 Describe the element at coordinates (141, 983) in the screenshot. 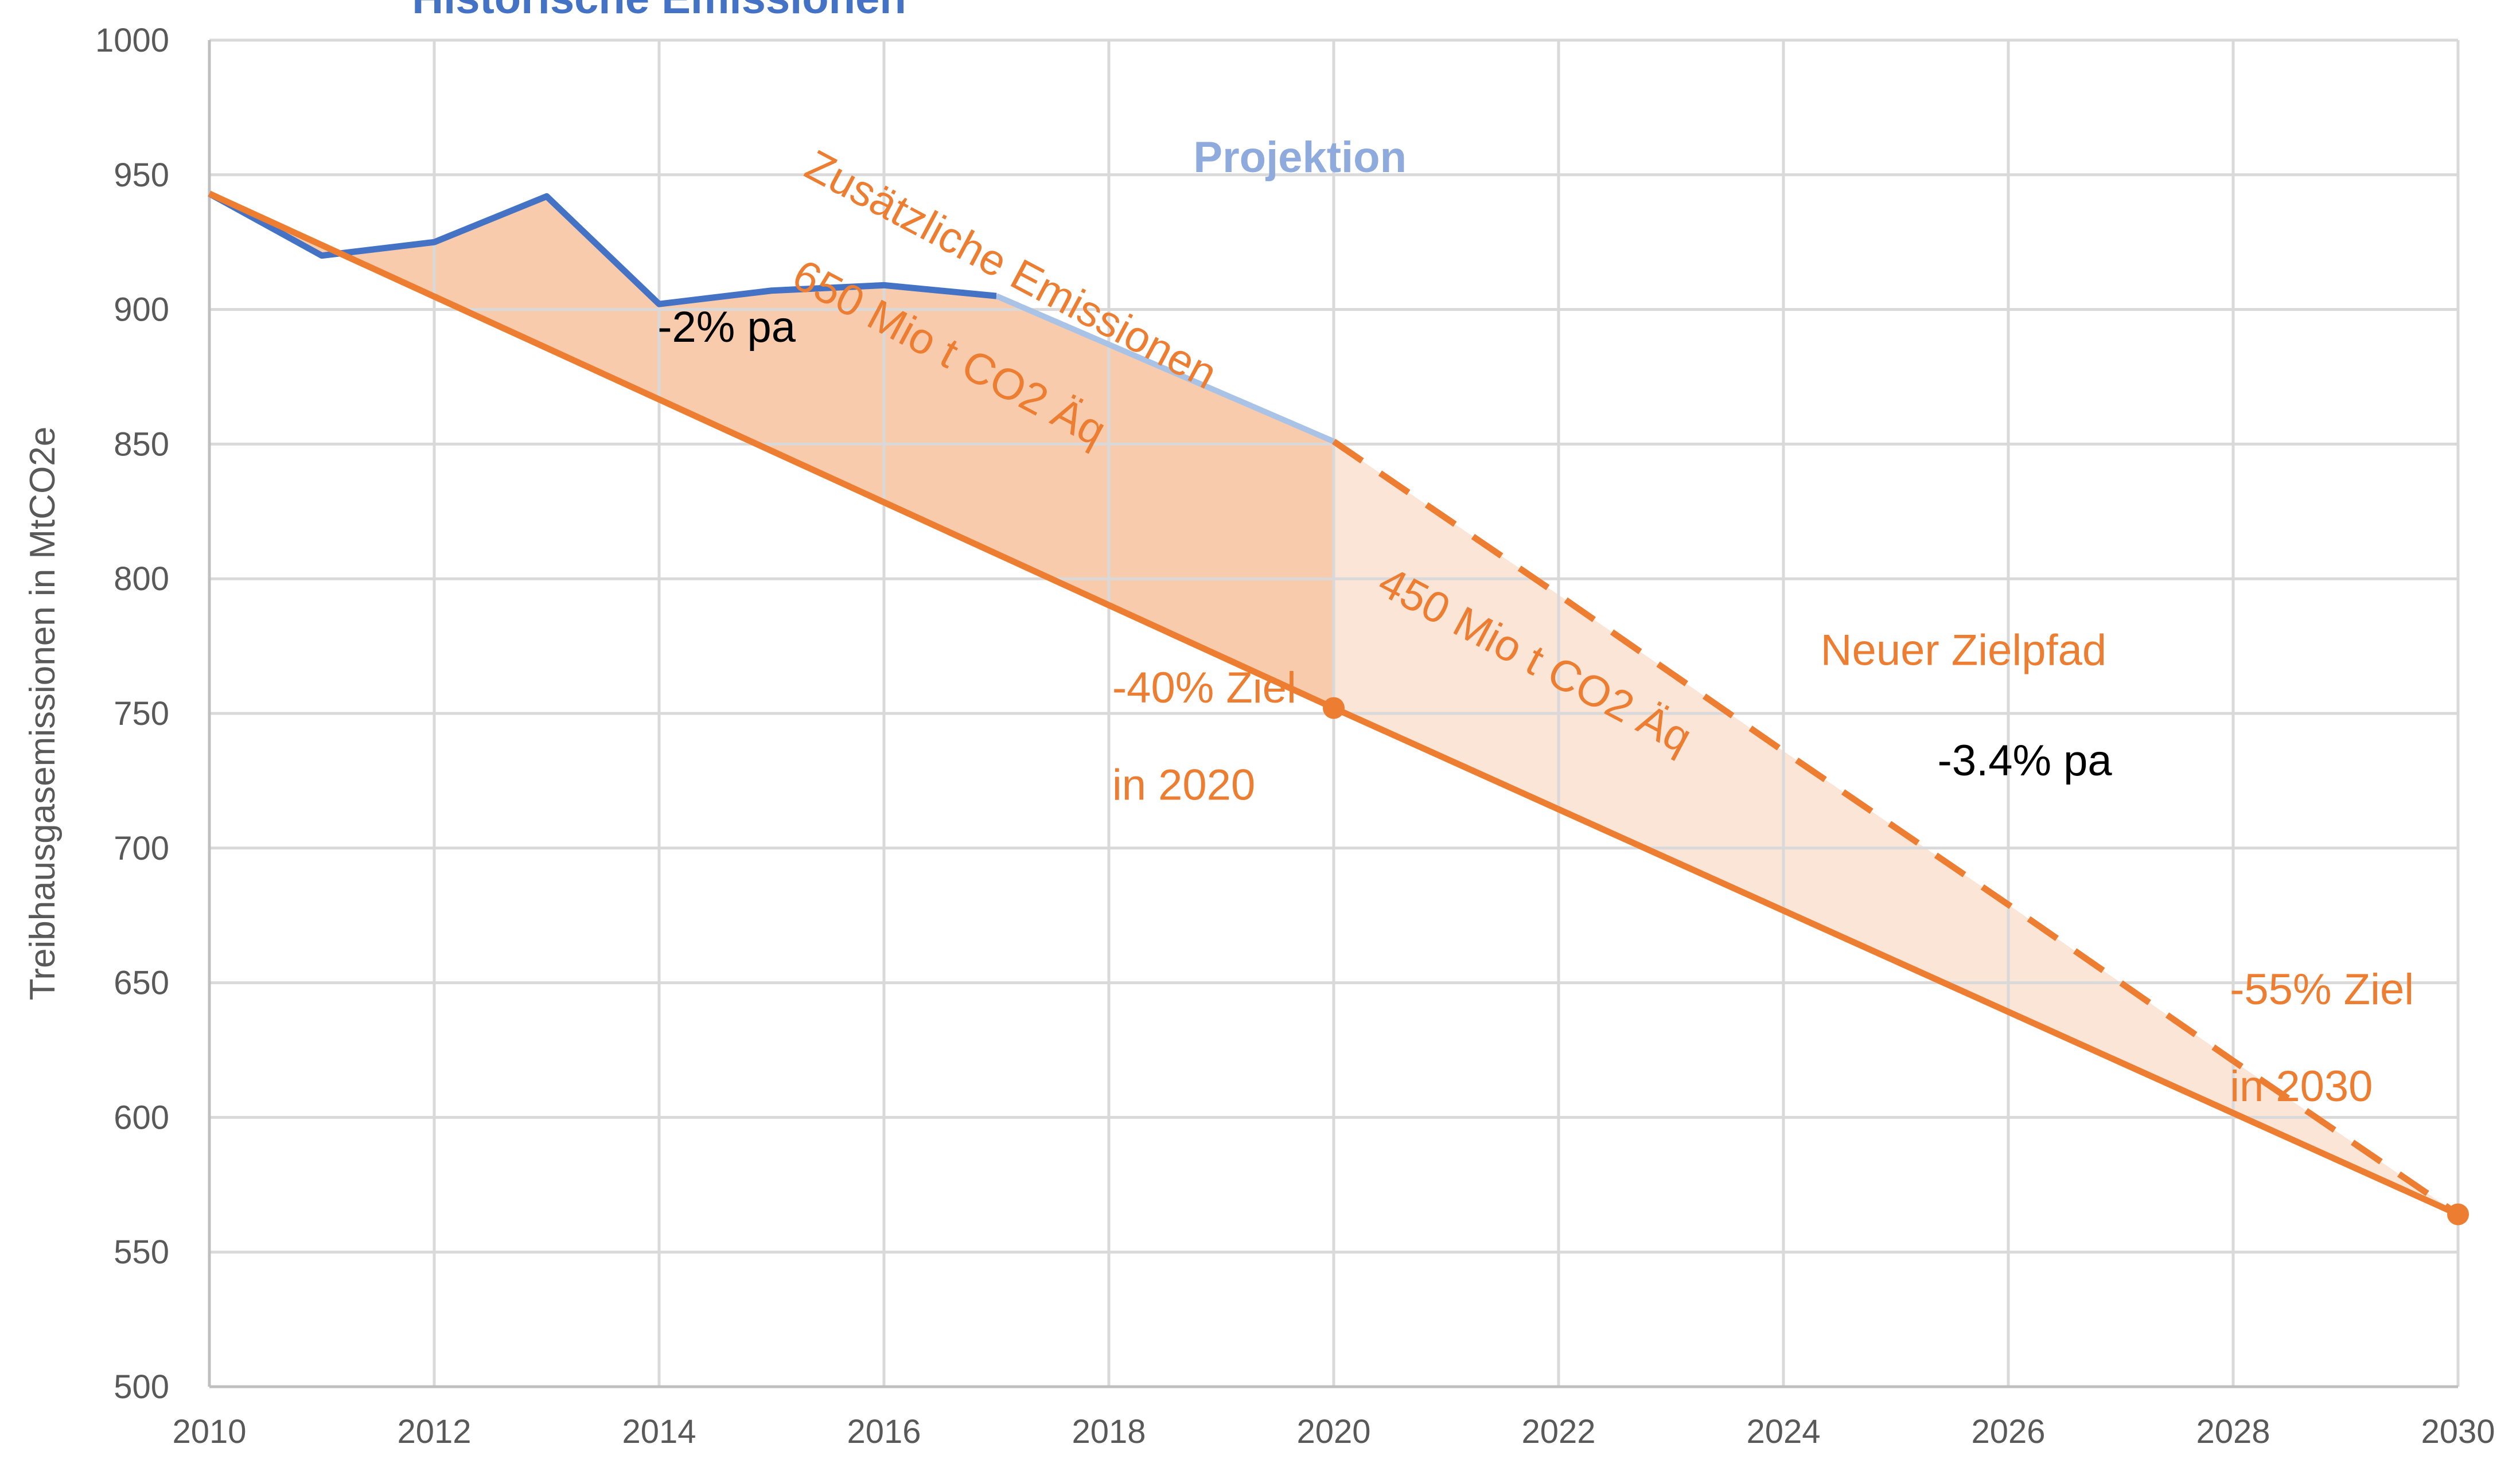

I see `y-tick-label: 650` at that location.